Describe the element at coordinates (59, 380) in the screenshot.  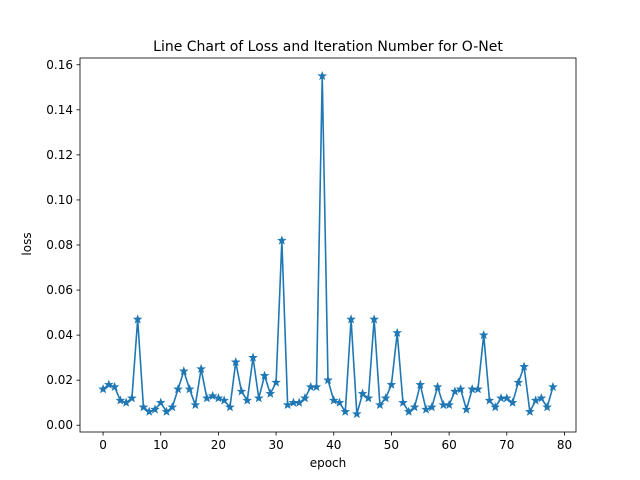
I see `y-tick-label: 0.02` at that location.